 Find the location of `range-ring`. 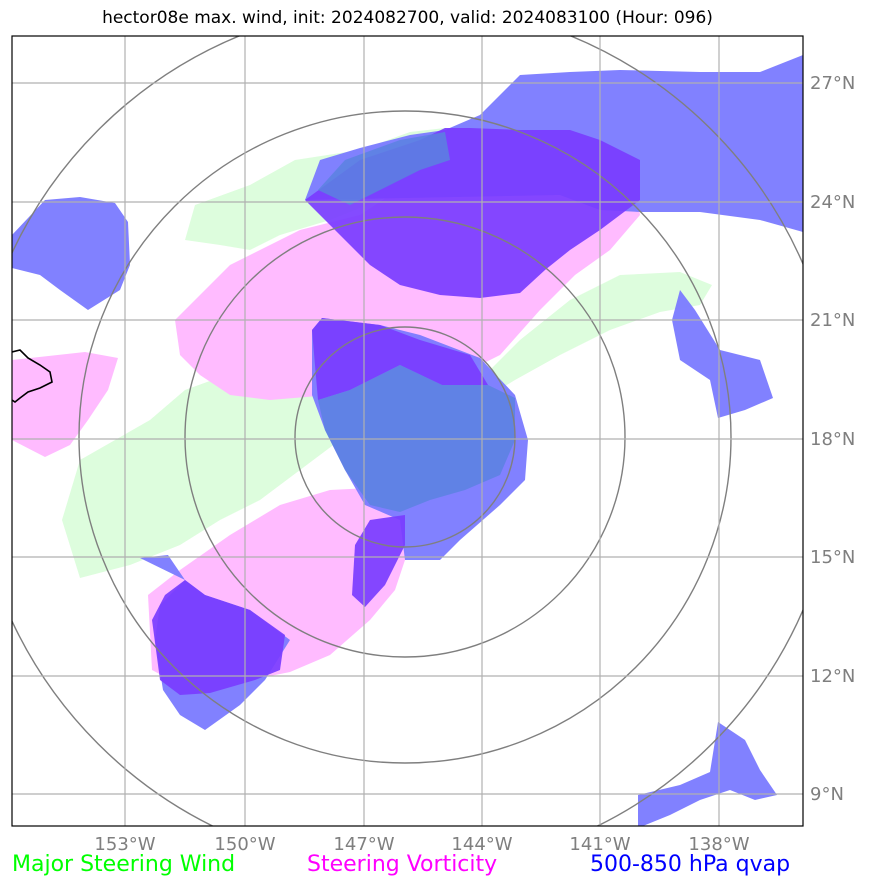

range-ring is located at coordinates (405, 437).